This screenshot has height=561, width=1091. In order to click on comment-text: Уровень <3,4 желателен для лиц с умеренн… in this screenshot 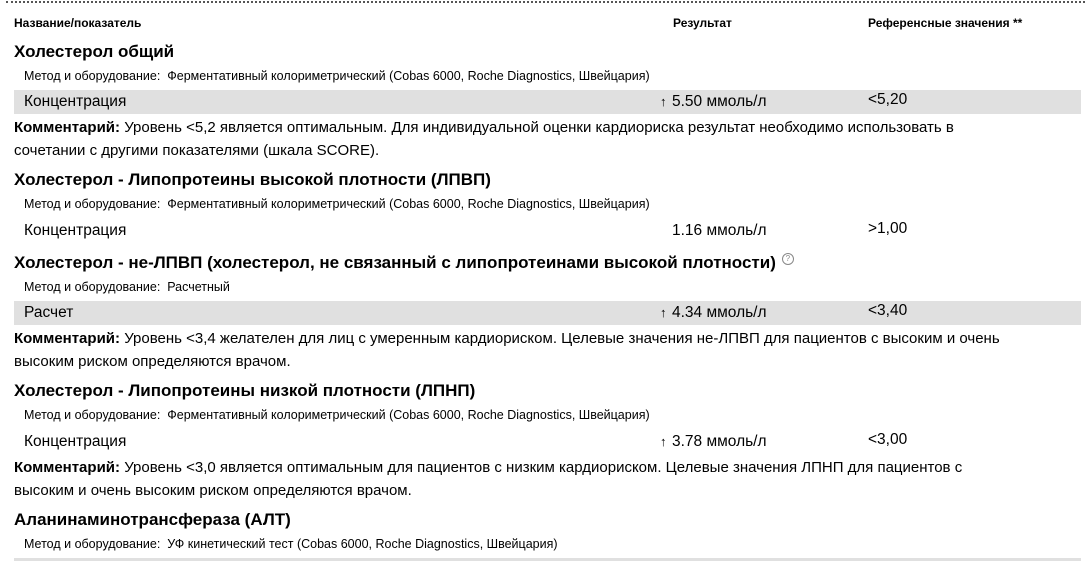, I will do `click(507, 350)`.